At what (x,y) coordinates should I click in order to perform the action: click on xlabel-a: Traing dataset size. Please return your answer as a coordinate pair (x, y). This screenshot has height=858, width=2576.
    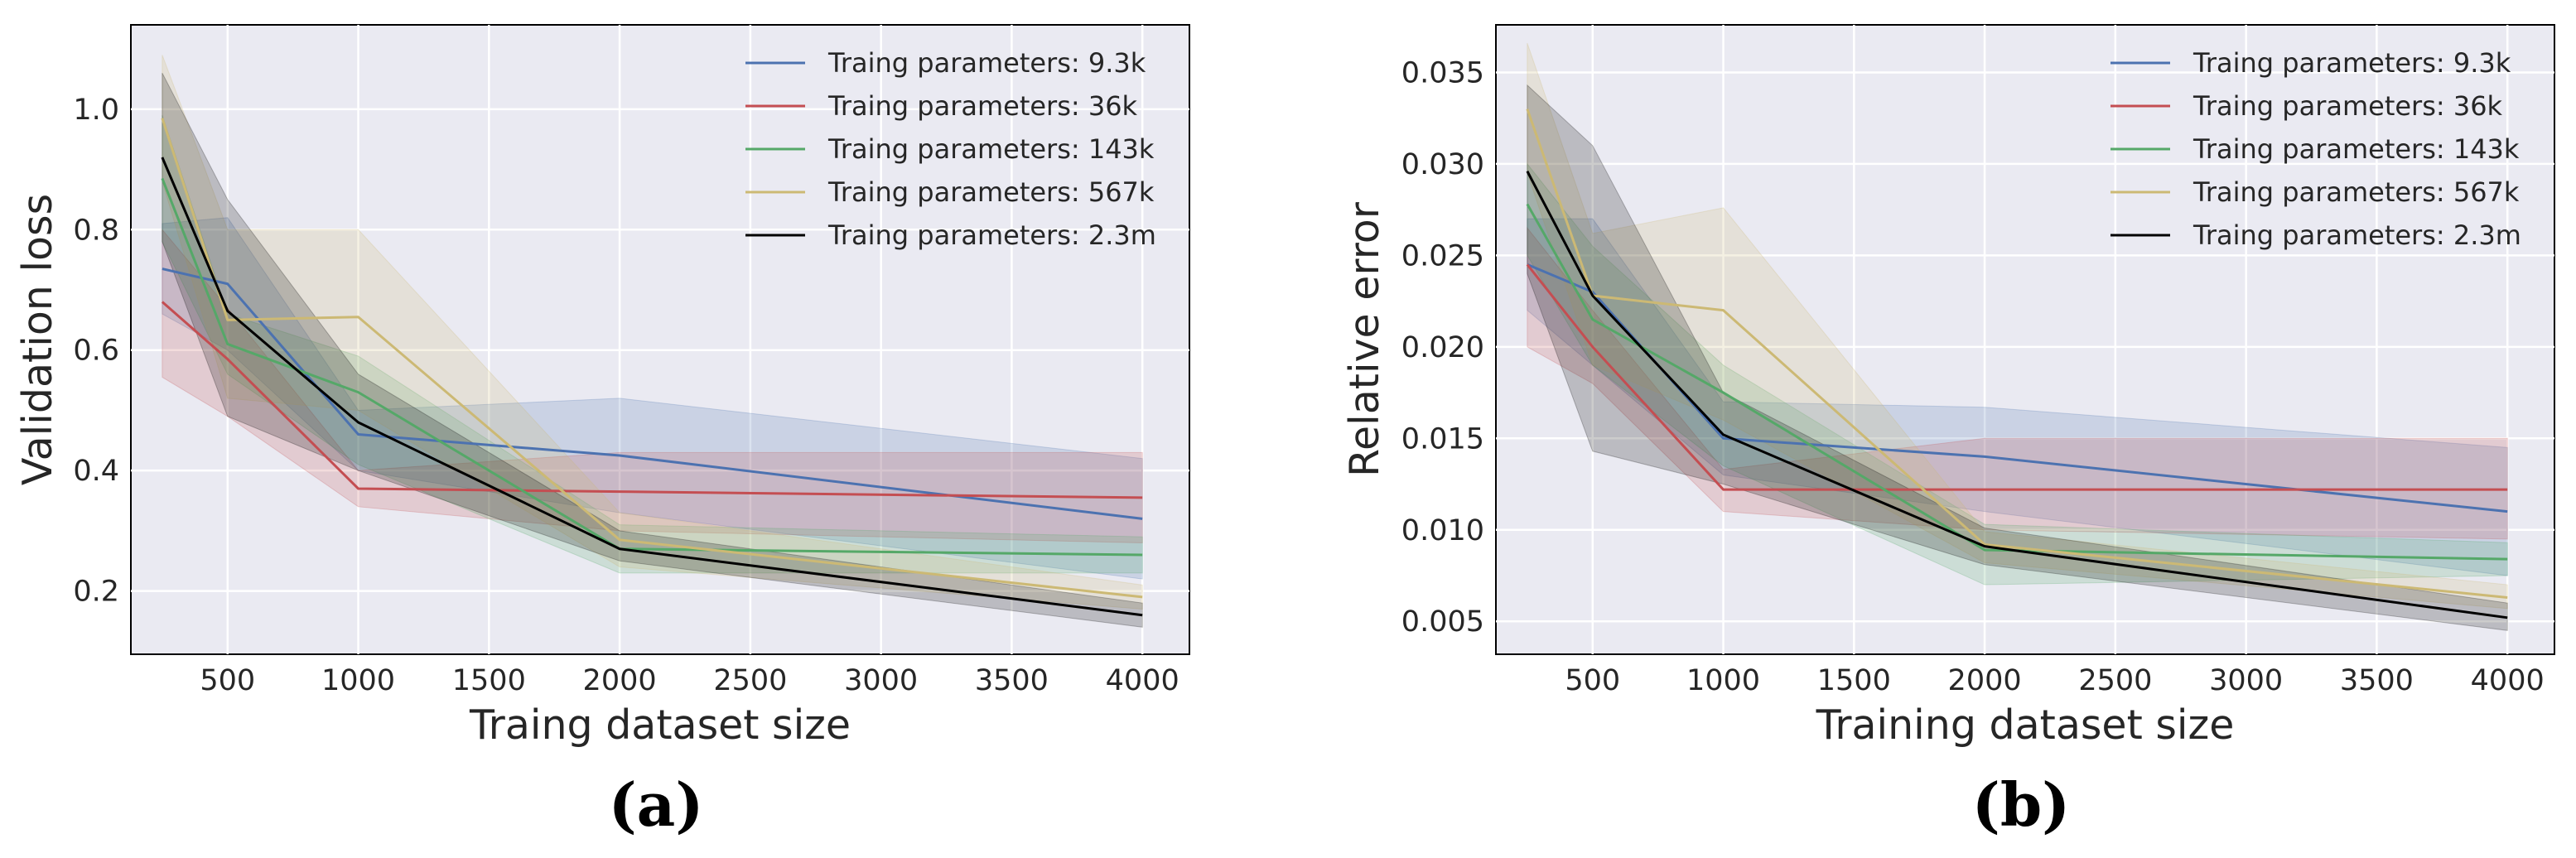
    Looking at the image, I should click on (660, 725).